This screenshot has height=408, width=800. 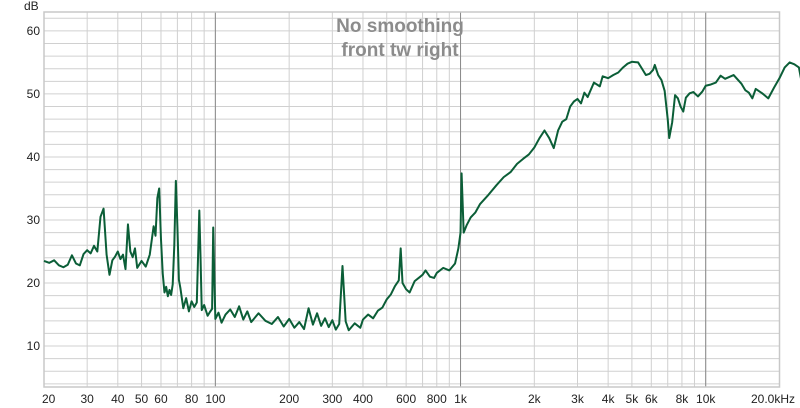 I want to click on x-tick-label: 20, so click(x=49, y=399).